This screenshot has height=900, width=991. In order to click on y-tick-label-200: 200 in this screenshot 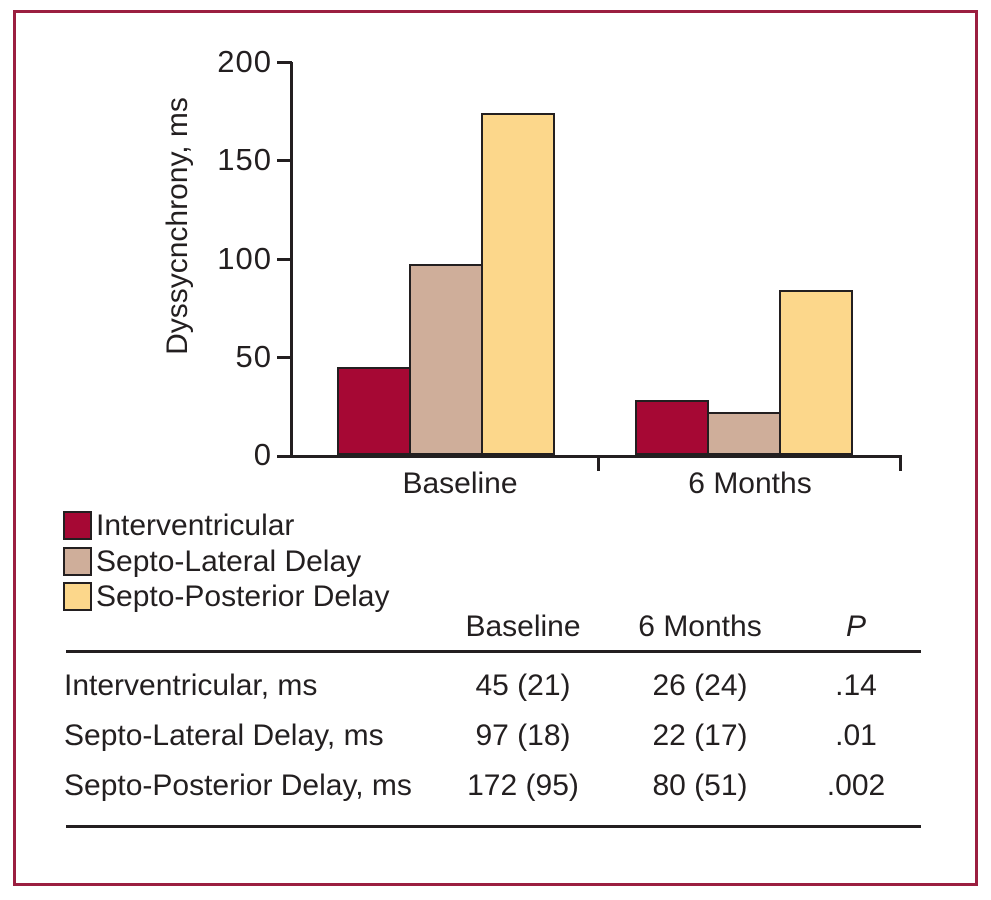, I will do `click(244, 61)`.